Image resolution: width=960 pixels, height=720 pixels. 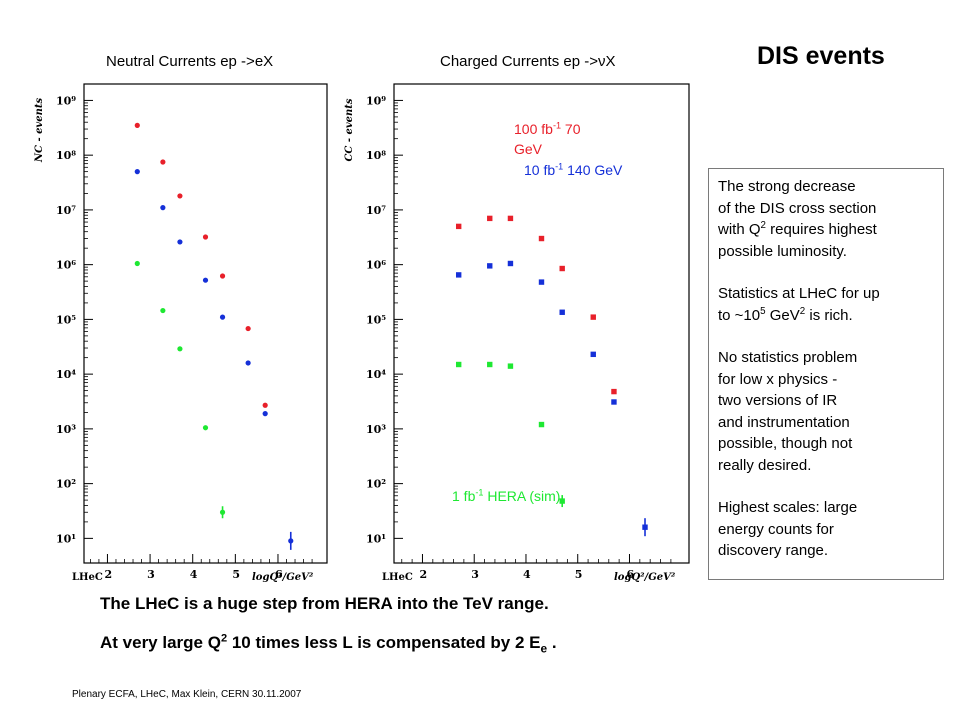 What do you see at coordinates (66, 374) in the screenshot?
I see `nc-y-tick-label: 10⁴` at bounding box center [66, 374].